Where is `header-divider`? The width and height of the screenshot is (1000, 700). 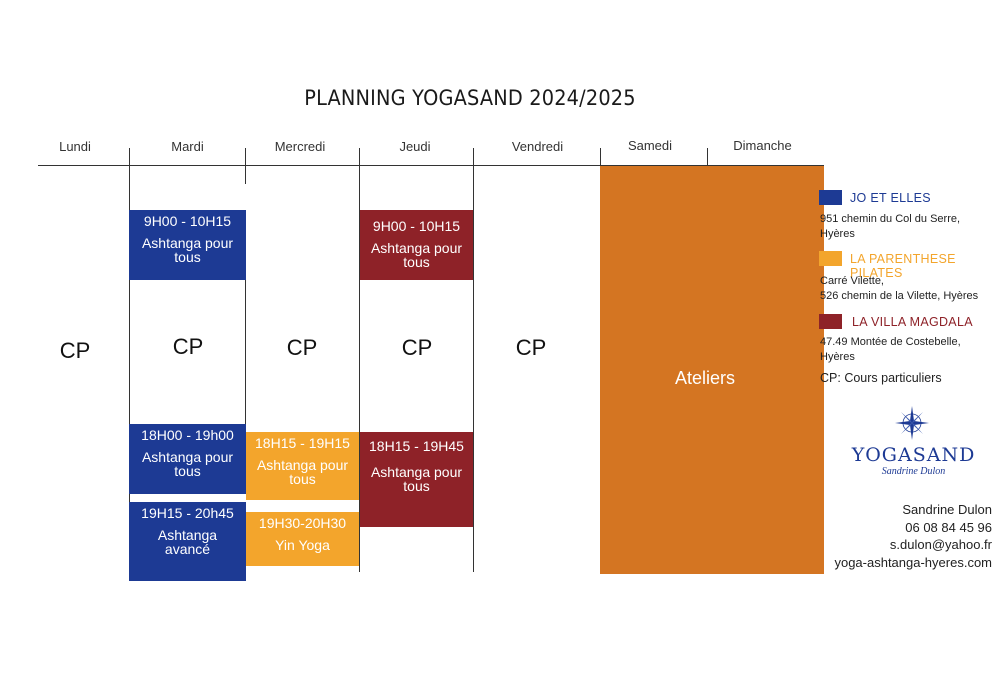
header-divider is located at coordinates (431, 165).